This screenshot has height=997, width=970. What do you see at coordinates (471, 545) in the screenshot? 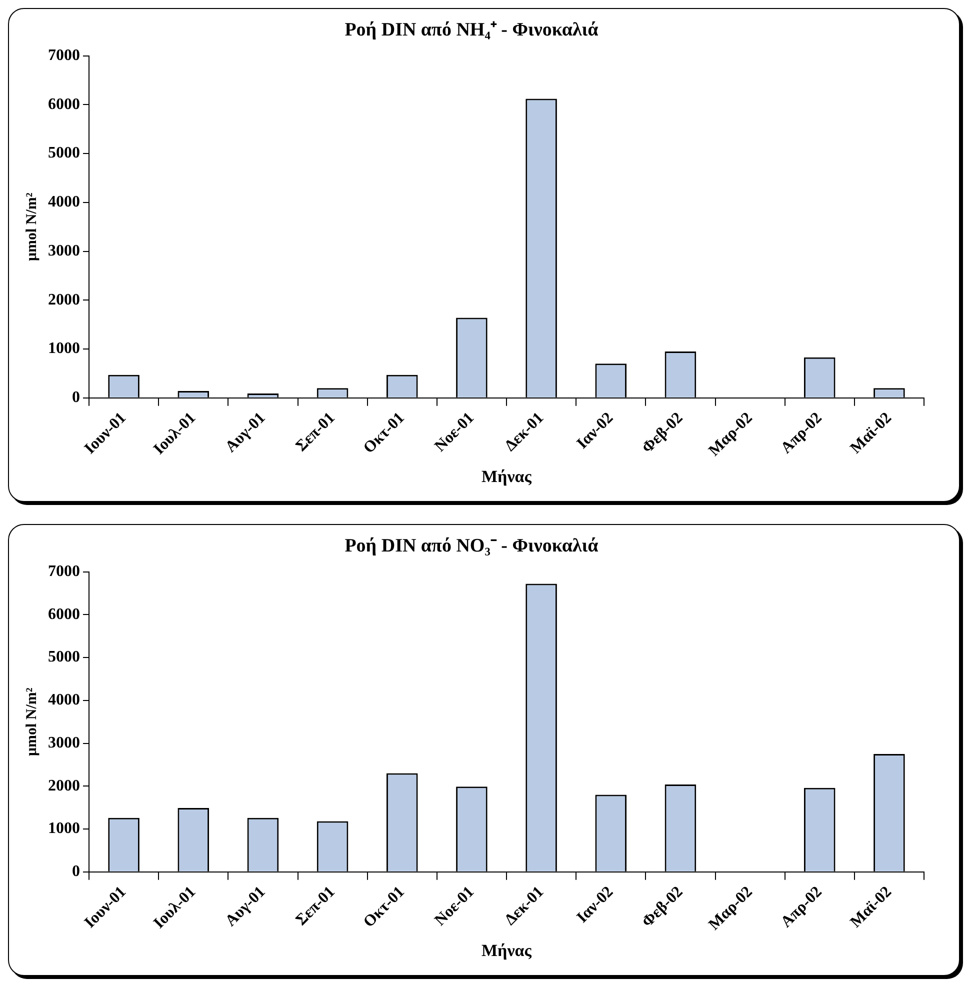
I see `chart-title: Ροή DIN από NO₃⁻ - Φινοκαλιά` at bounding box center [471, 545].